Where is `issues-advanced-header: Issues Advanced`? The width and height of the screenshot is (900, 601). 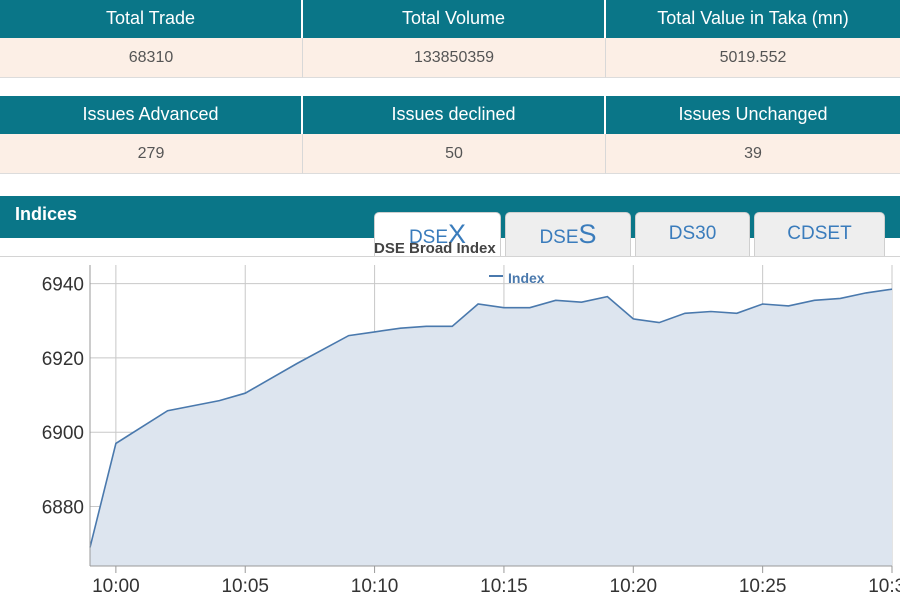 issues-advanced-header: Issues Advanced is located at coordinates (151, 115).